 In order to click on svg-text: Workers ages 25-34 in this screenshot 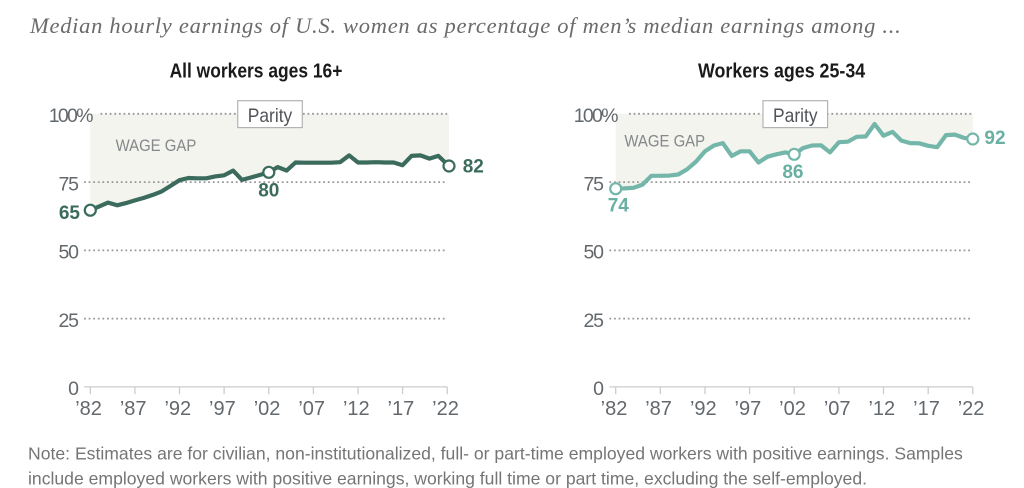, I will do `click(782, 72)`.